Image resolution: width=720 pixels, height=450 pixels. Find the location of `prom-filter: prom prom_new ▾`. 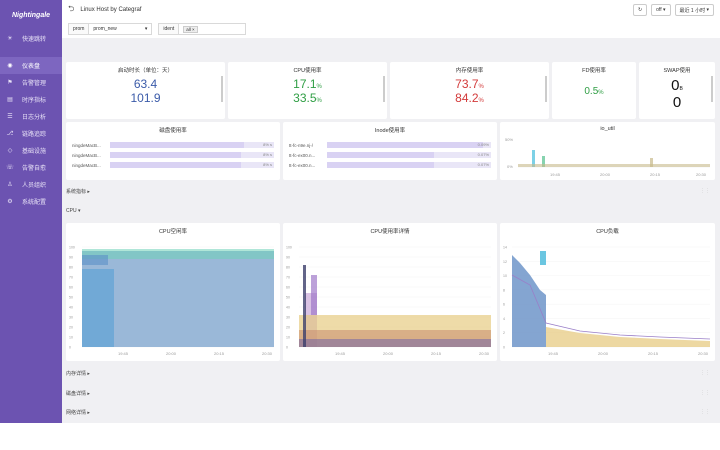

prom-filter: prom prom_new ▾ is located at coordinates (110, 29).